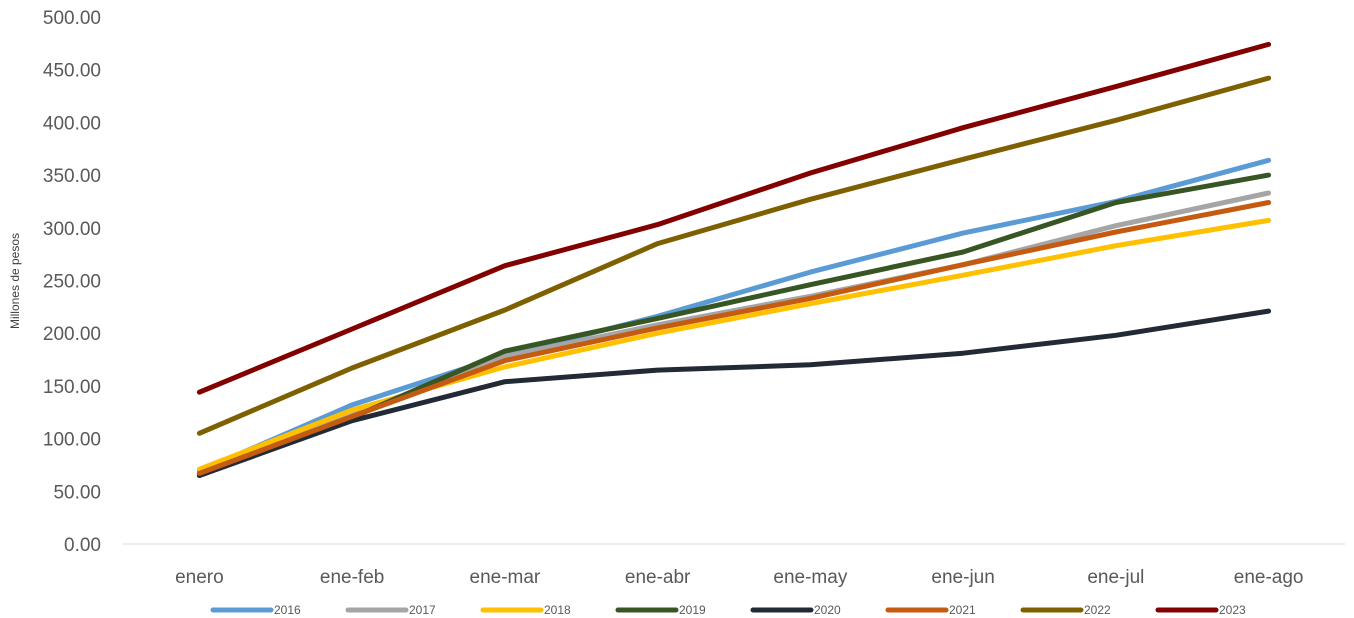 This screenshot has height=618, width=1354. Describe the element at coordinates (1115, 577) in the screenshot. I see `x-tick-label: ene-jul` at that location.